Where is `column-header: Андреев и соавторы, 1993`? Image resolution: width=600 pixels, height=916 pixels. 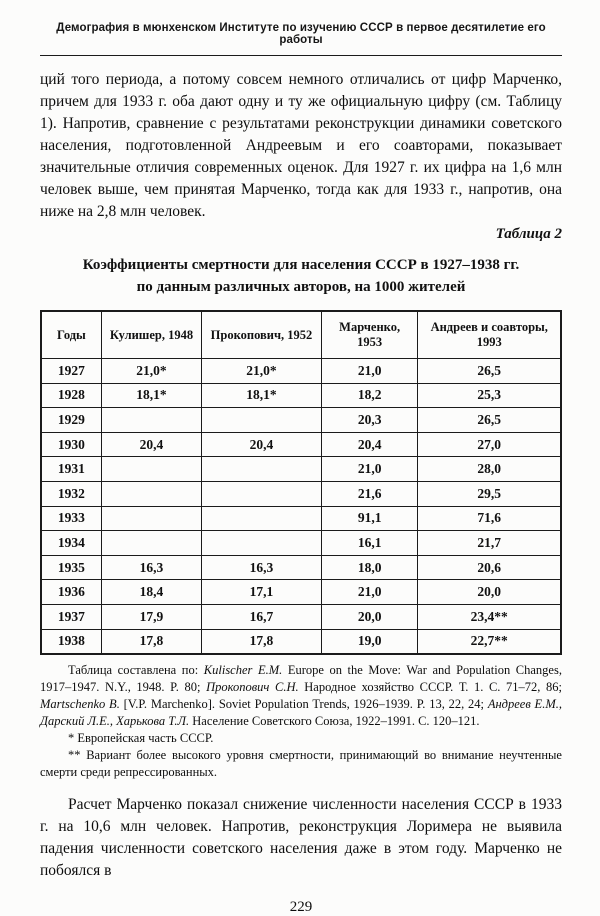 column-header: Андреев и соавторы, 1993 is located at coordinates (489, 334).